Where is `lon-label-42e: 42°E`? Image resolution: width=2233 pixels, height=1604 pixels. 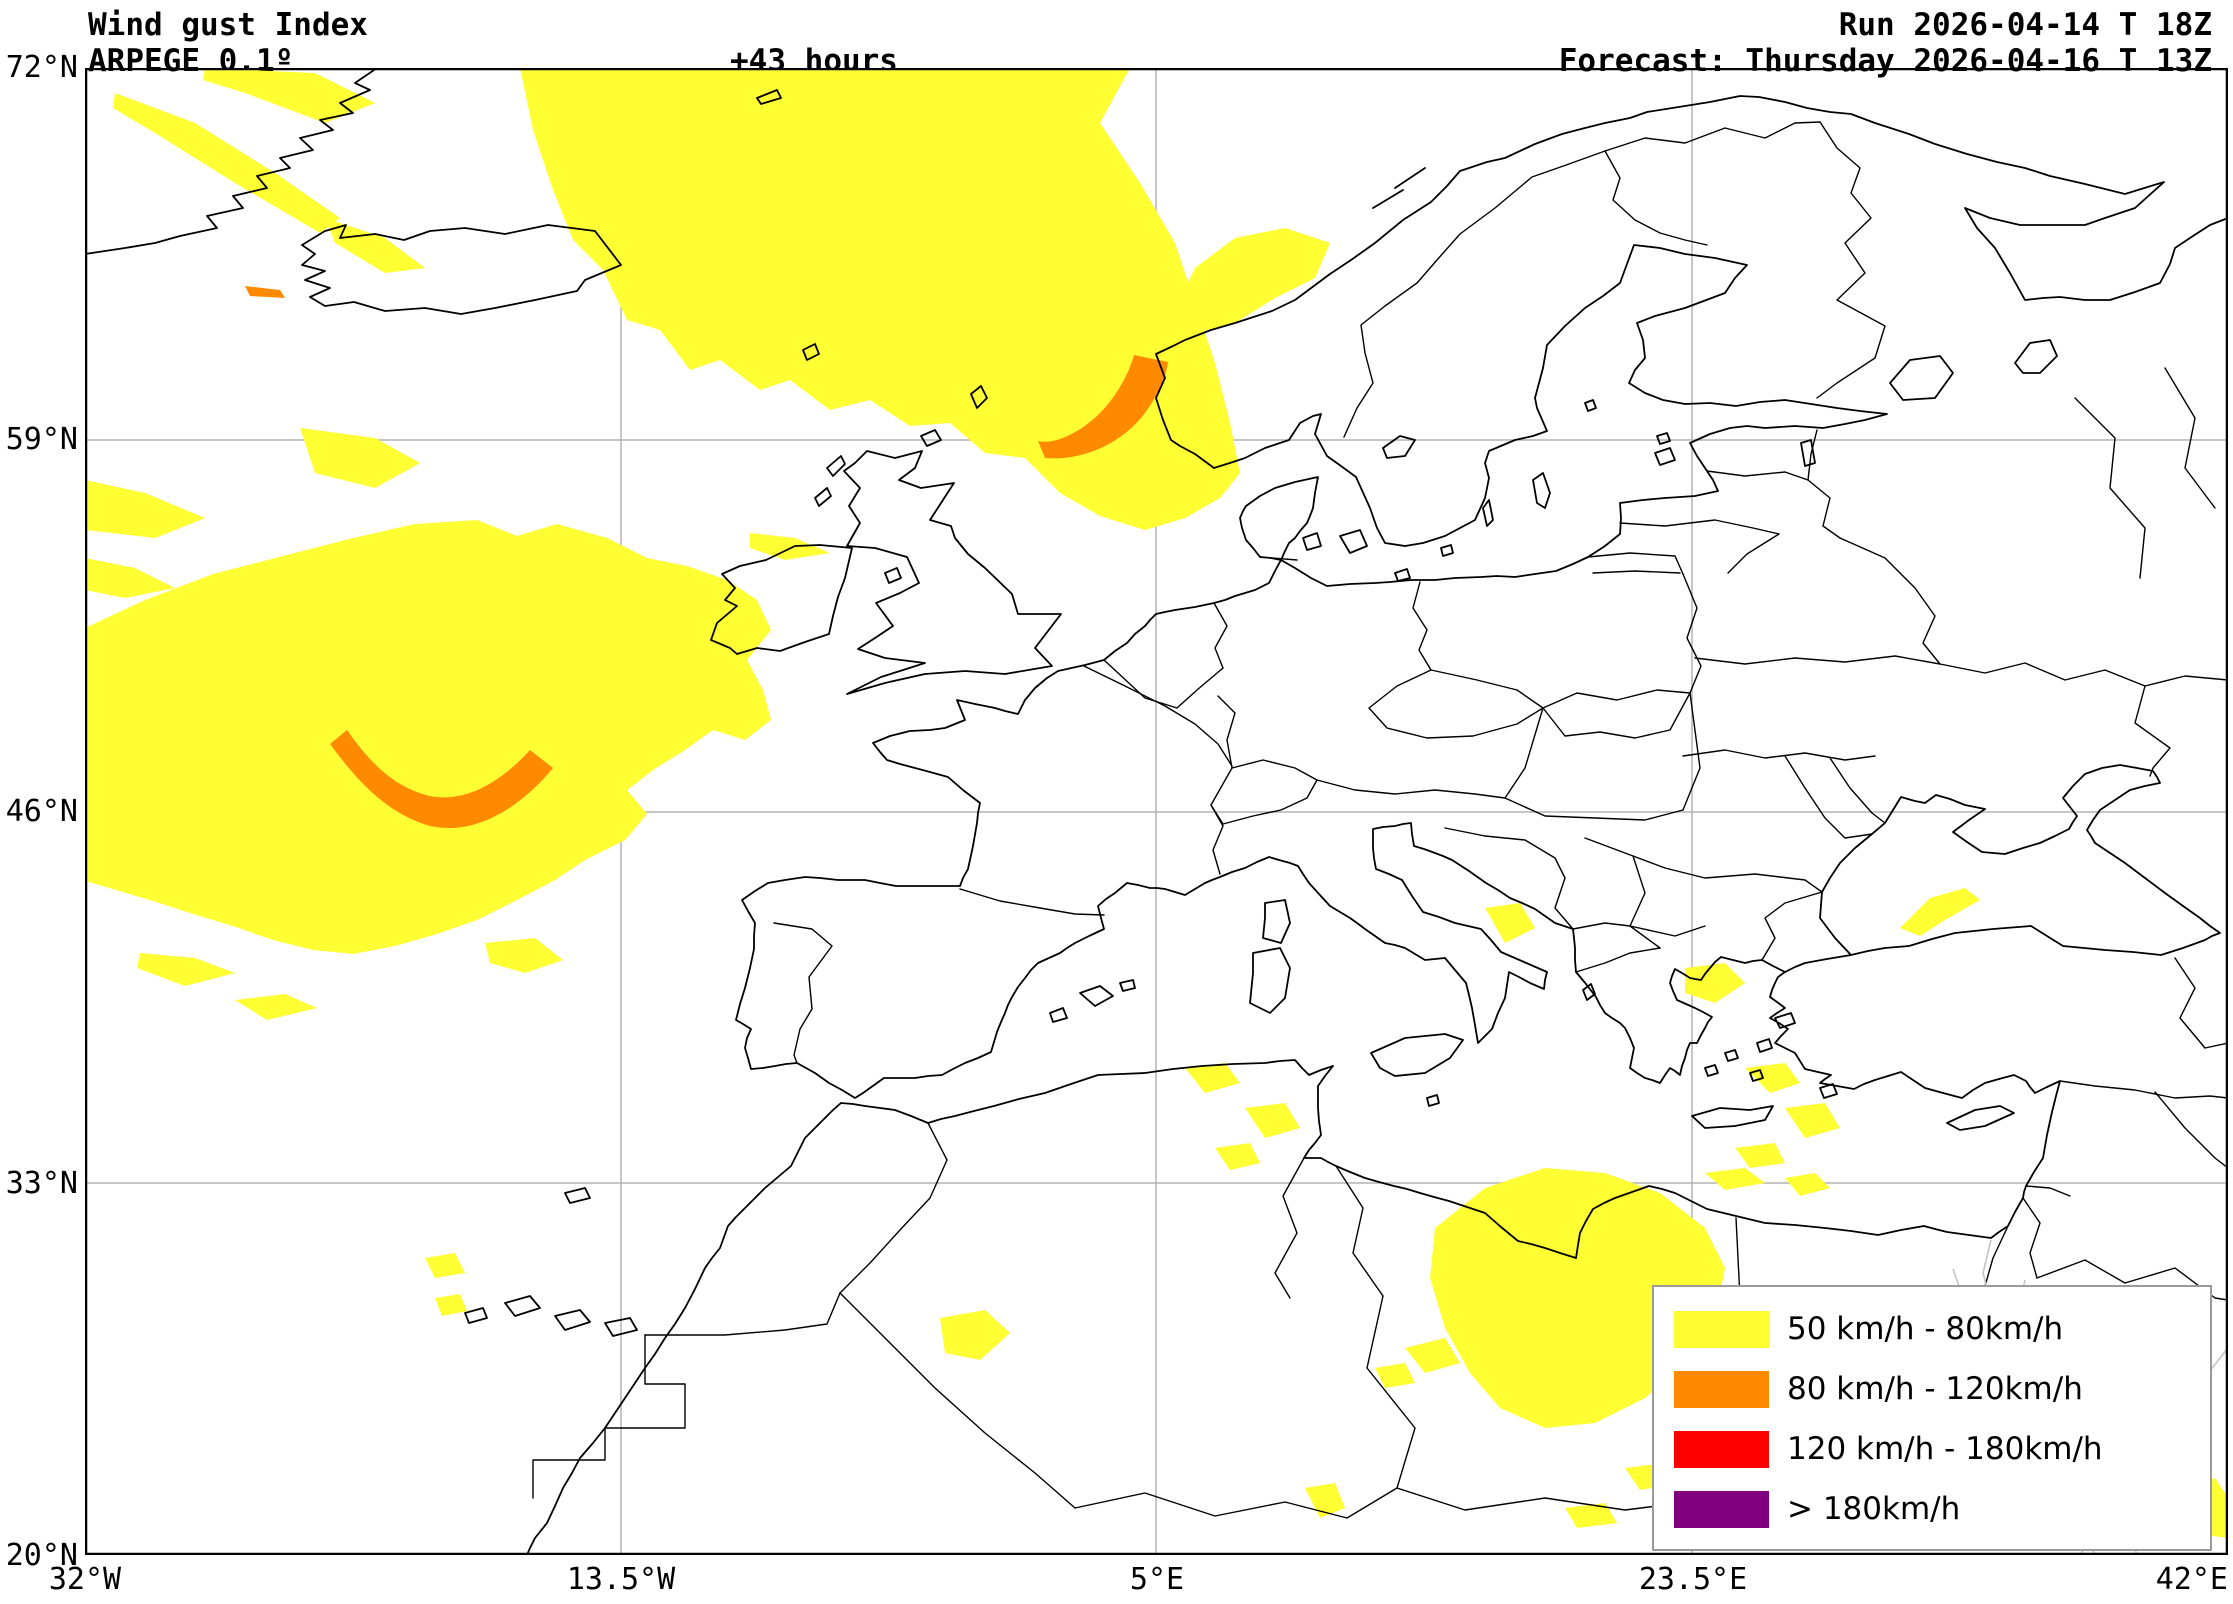
lon-label-42e: 42°E is located at coordinates (2191, 1579).